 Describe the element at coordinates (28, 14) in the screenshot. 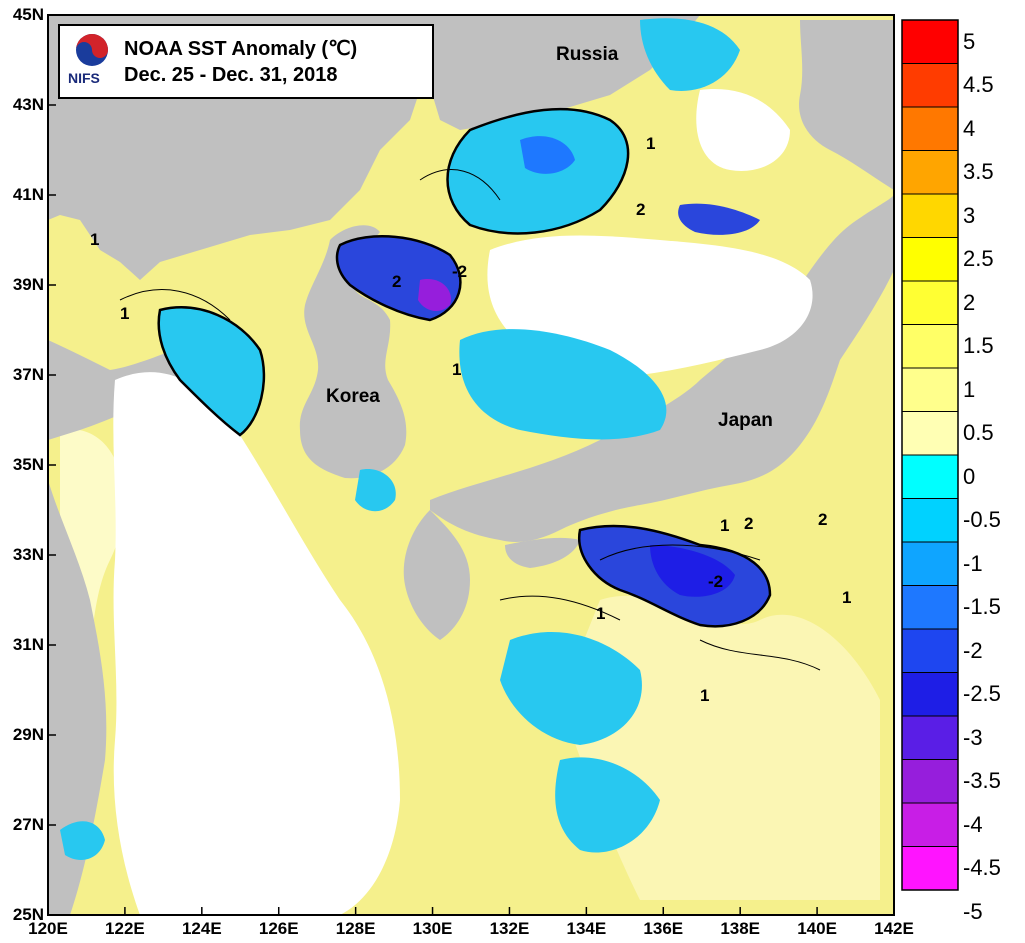

I see `lat-tick-label: 45N` at that location.